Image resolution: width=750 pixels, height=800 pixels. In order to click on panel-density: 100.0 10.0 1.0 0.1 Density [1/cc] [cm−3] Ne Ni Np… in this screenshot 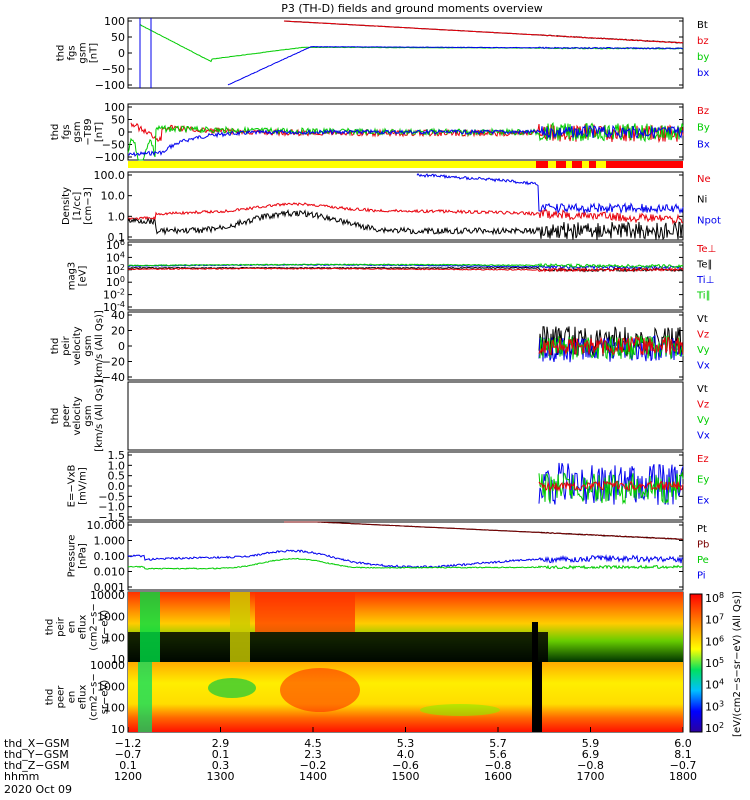, I will do `click(391, 206)`.